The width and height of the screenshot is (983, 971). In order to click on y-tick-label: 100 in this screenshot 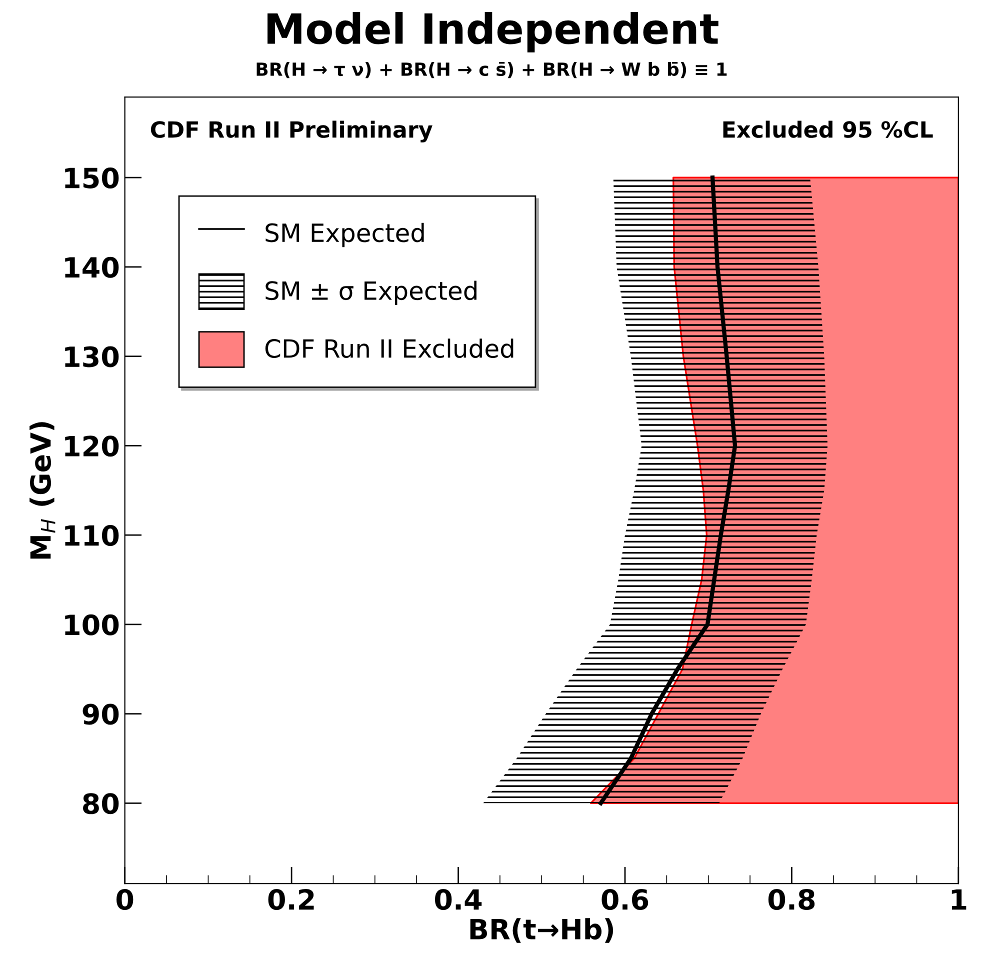, I will do `click(92, 625)`.